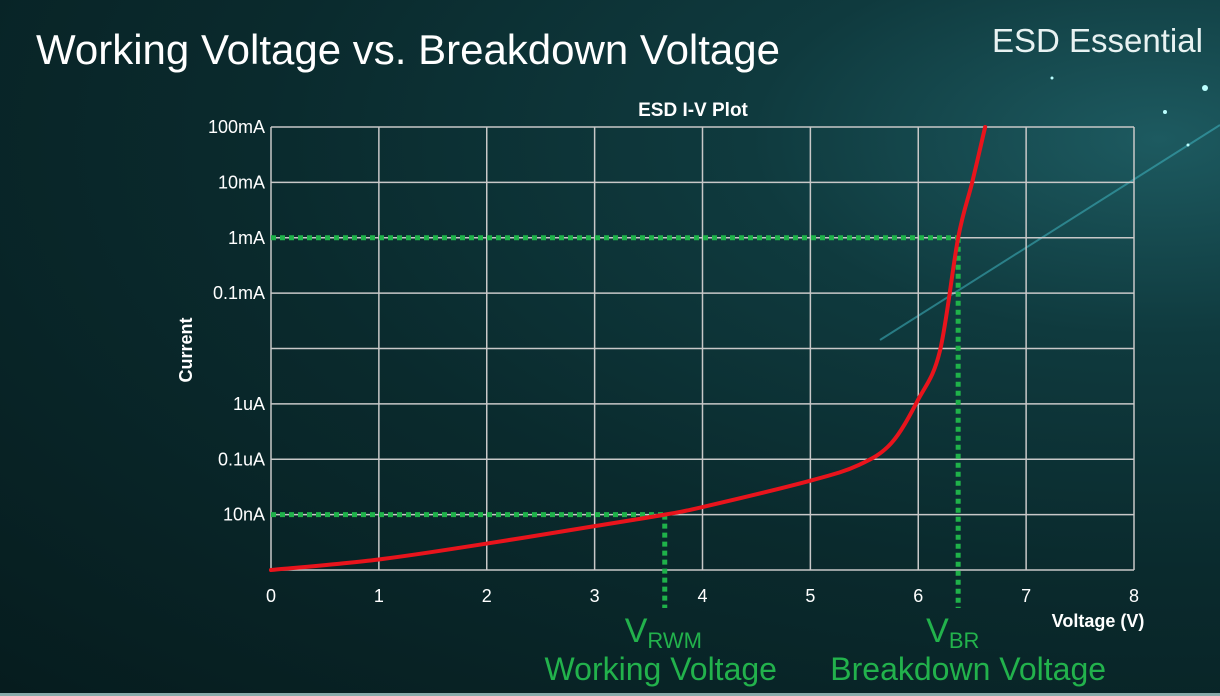 This screenshot has width=1220, height=696. Describe the element at coordinates (241, 459) in the screenshot. I see `y-tick-label: 0.1uA` at that location.